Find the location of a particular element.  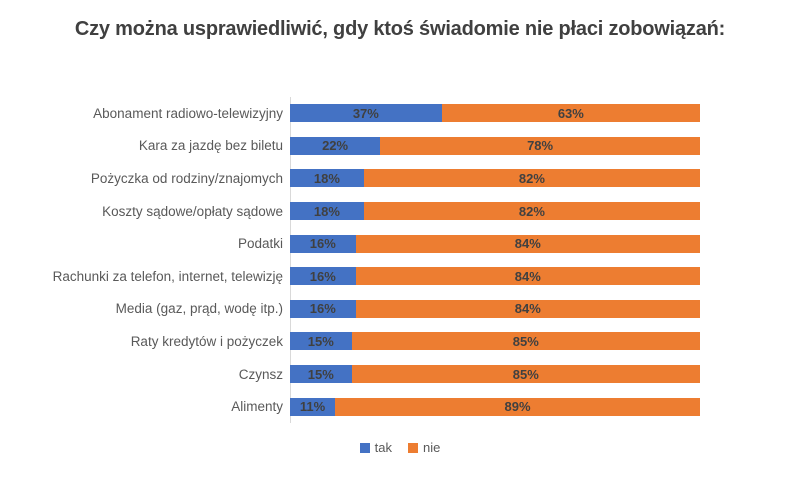

chart-row: Media (gaz, prąd, wodę itp.) 16% 84% is located at coordinates (400, 309).